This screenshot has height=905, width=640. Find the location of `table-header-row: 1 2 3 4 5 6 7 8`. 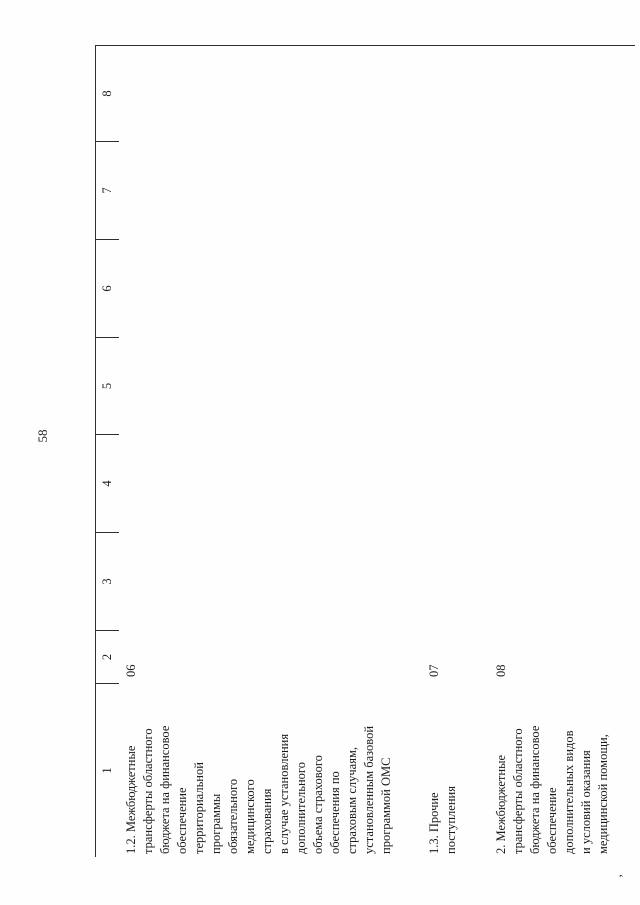

table-header-row: 1 2 3 4 5 6 7 8 is located at coordinates (107, 451).